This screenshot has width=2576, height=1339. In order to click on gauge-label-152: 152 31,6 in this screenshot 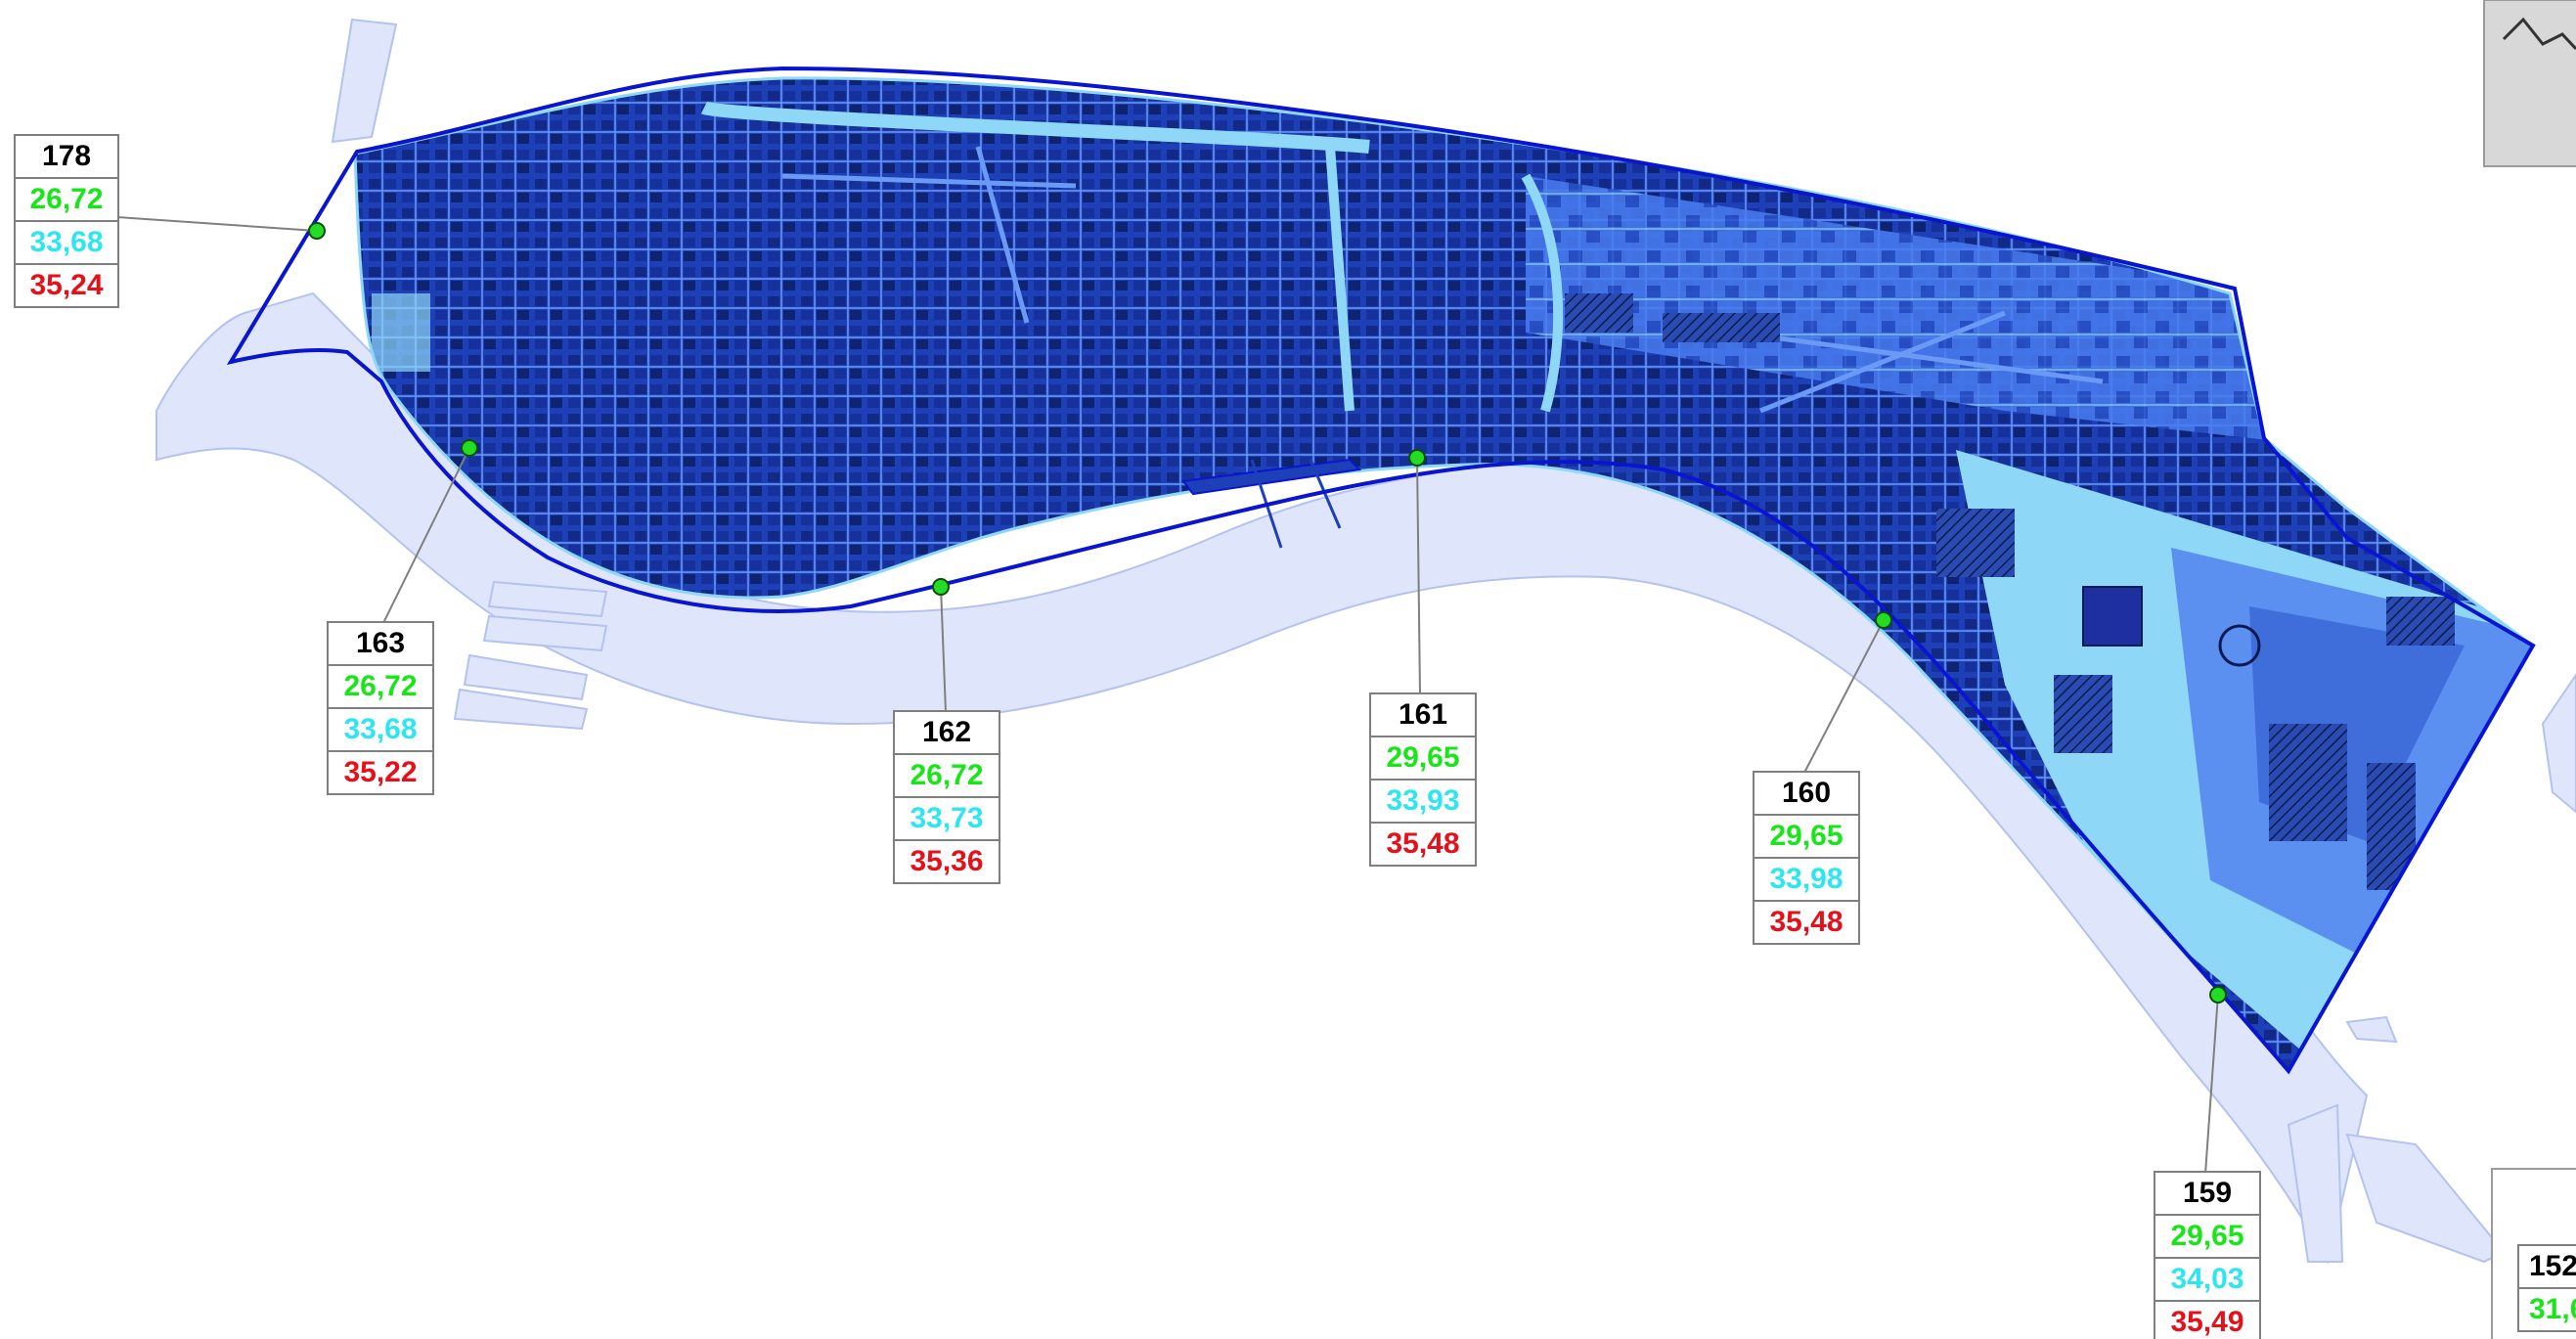, I will do `click(2546, 1288)`.